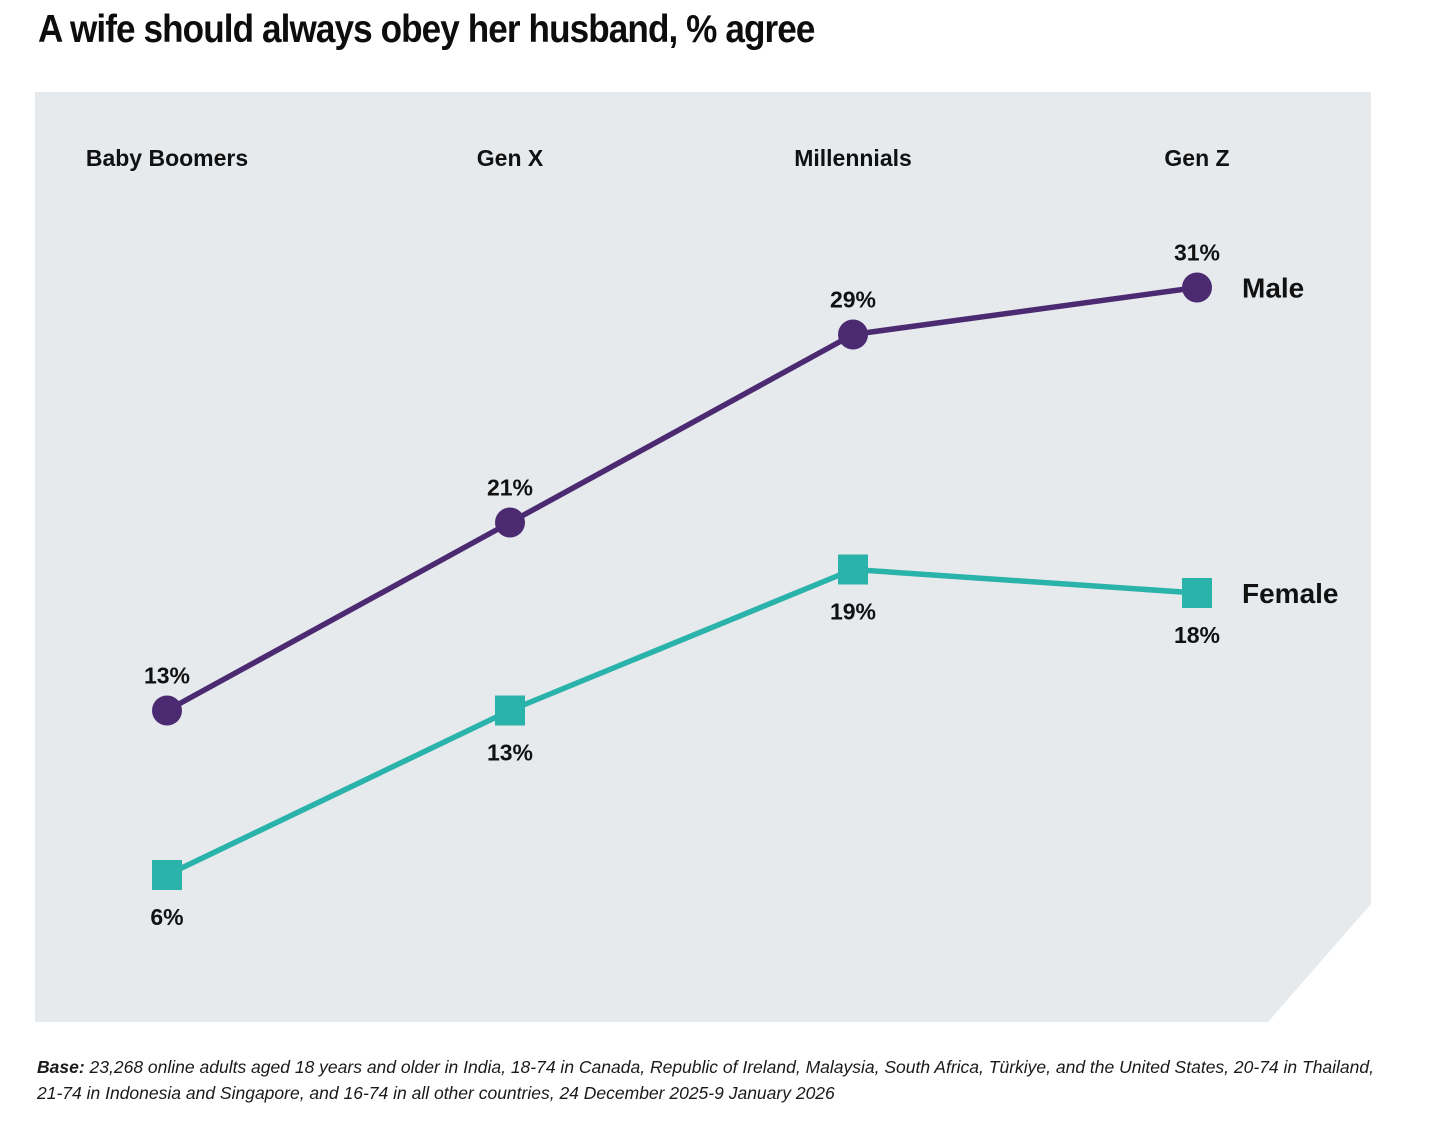 The width and height of the screenshot is (1456, 1128). What do you see at coordinates (61, 1067) in the screenshot?
I see `source-note-label: Base:` at bounding box center [61, 1067].